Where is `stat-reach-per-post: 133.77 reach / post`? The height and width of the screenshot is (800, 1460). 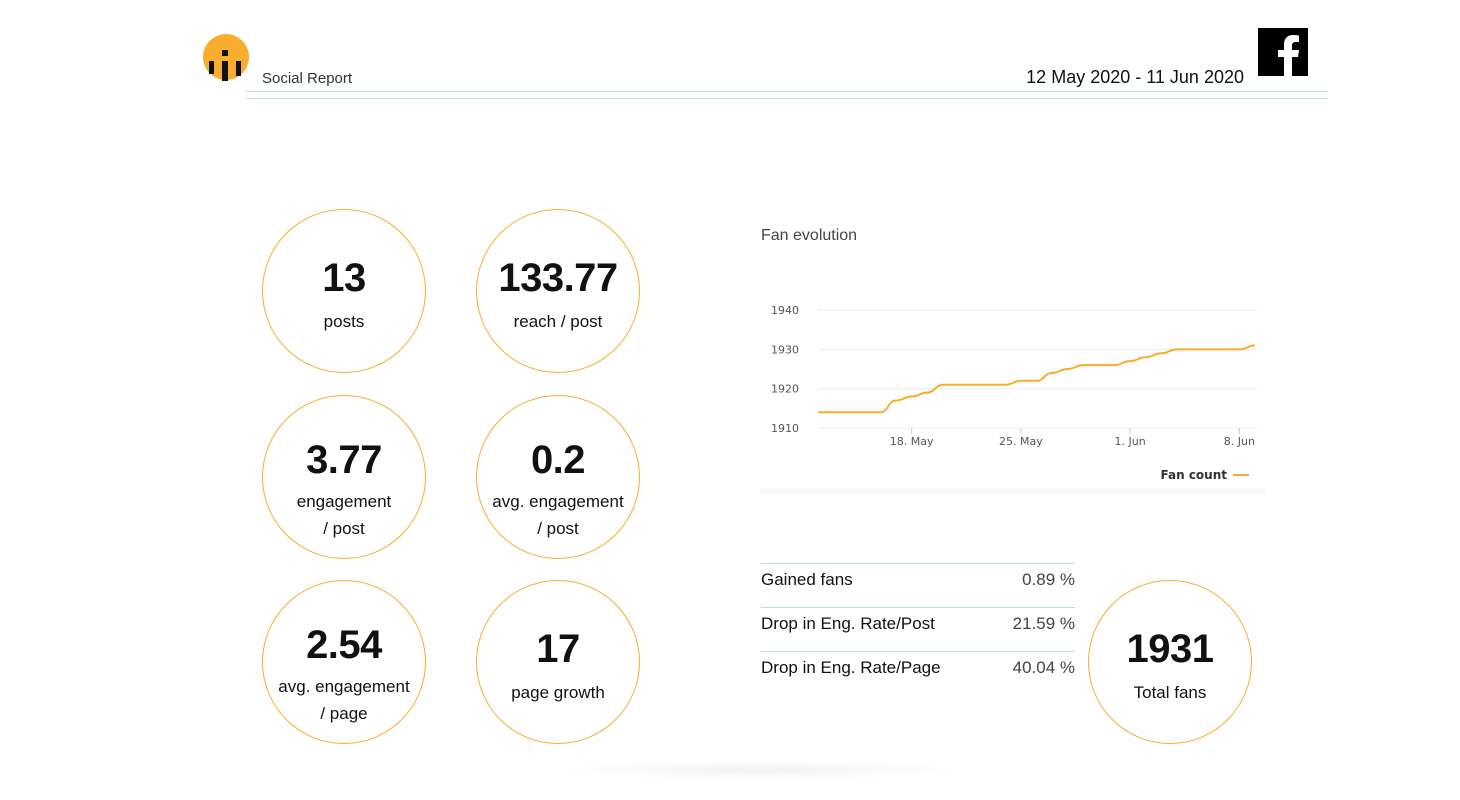 stat-reach-per-post: 133.77 reach / post is located at coordinates (558, 291).